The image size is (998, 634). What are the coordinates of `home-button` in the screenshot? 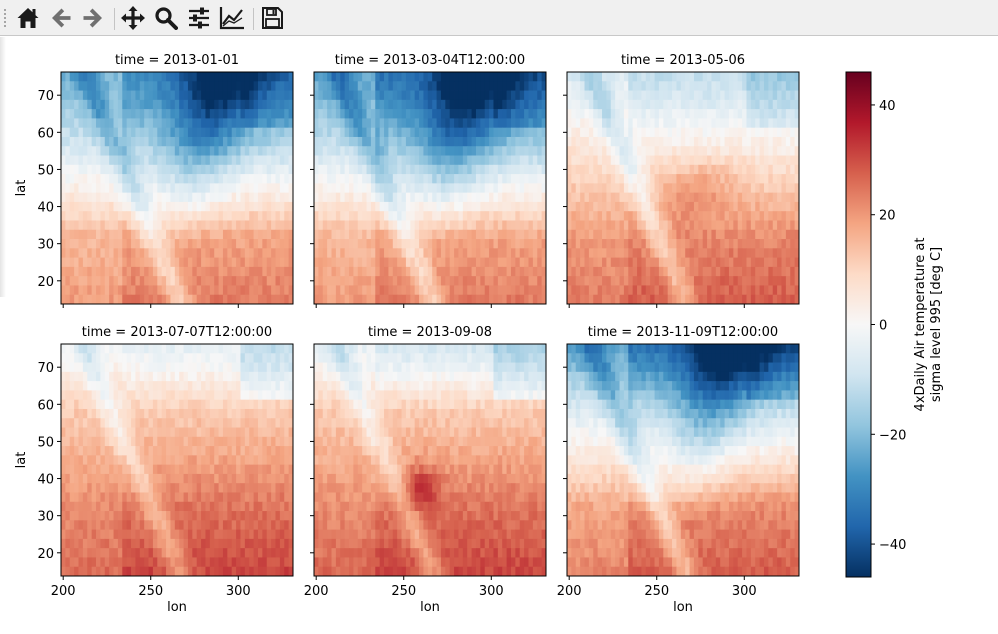 It's located at (28, 18).